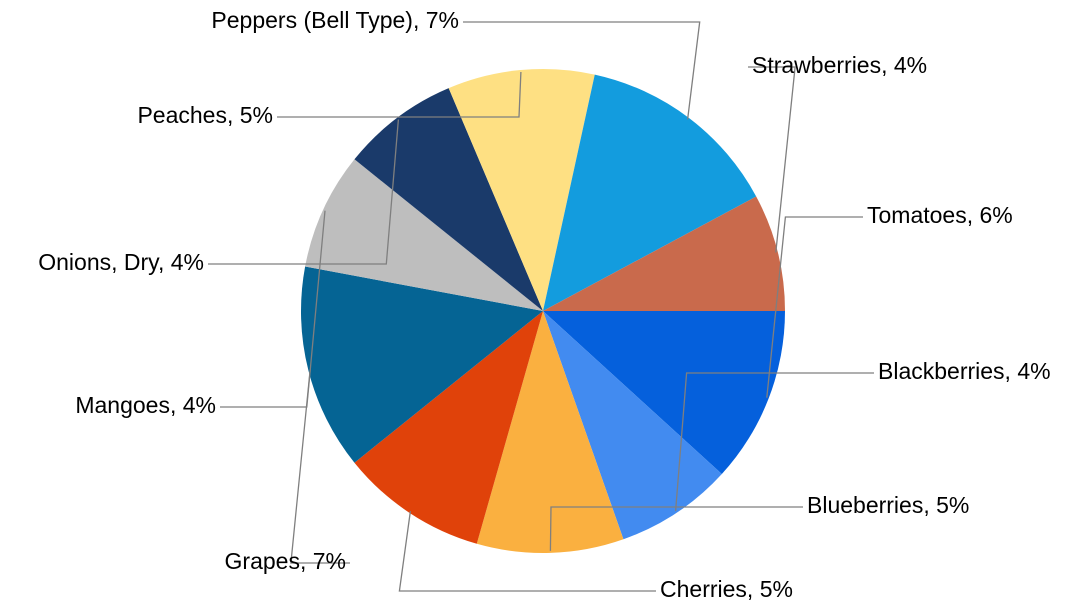  I want to click on pie-slice-grapes, so click(421, 364).